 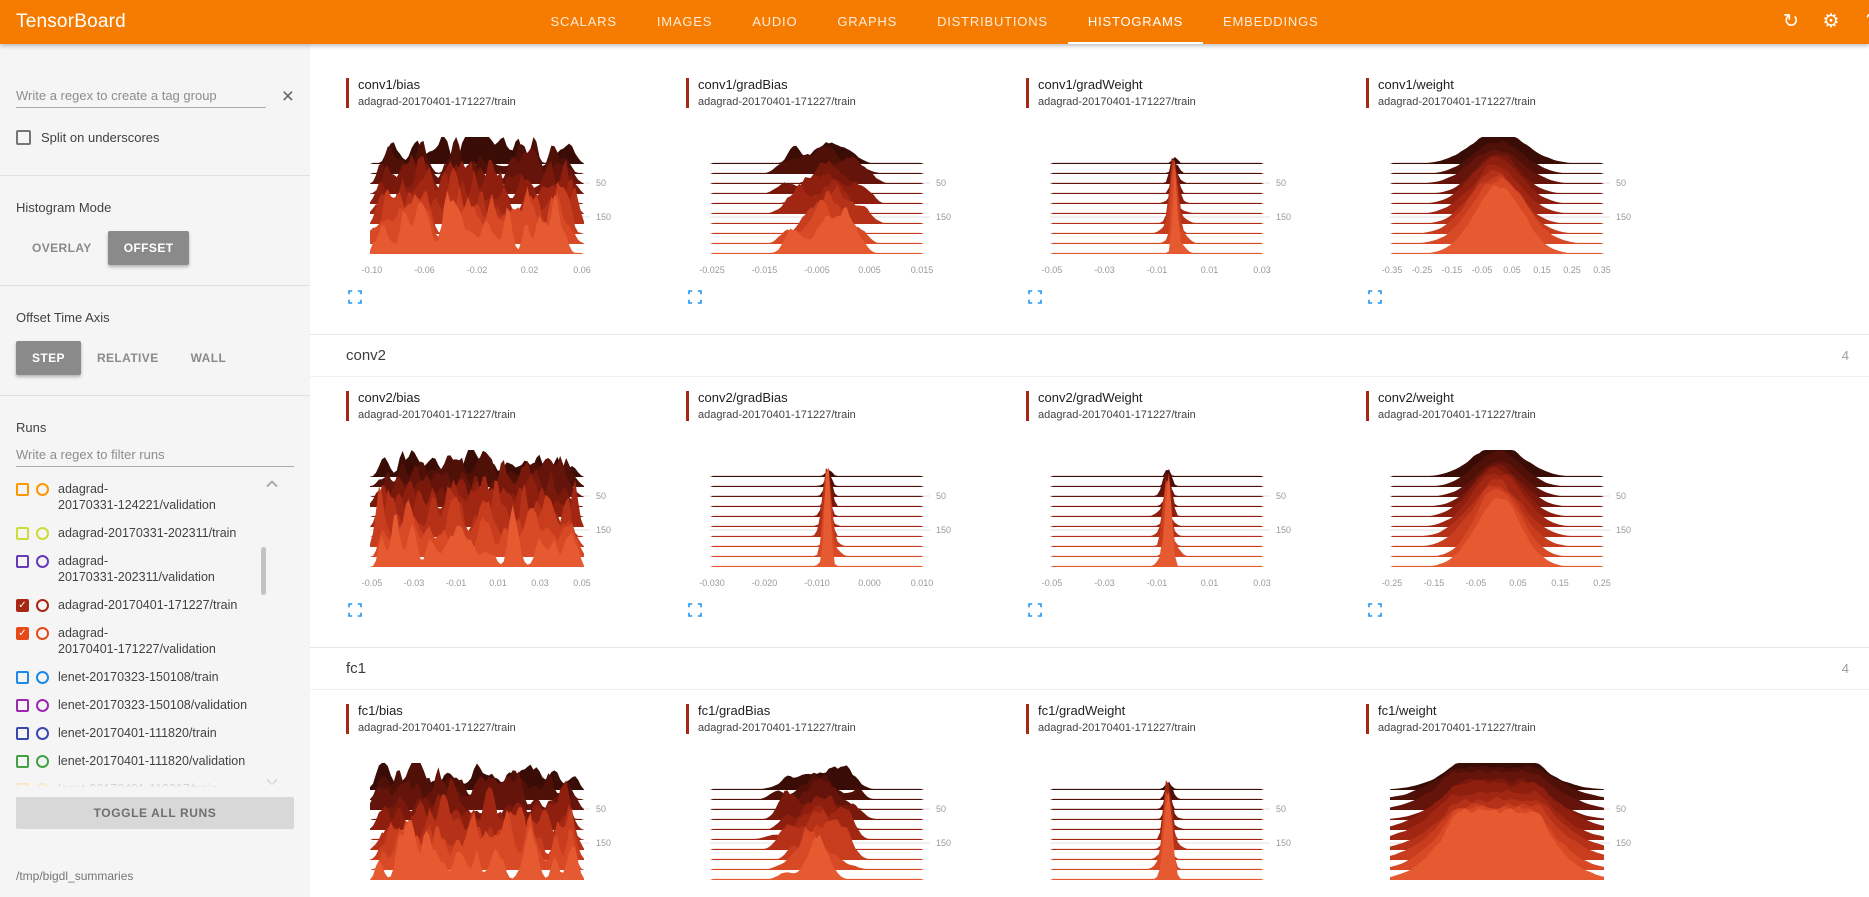 I want to click on card-title: conv2/bias, so click(x=389, y=397).